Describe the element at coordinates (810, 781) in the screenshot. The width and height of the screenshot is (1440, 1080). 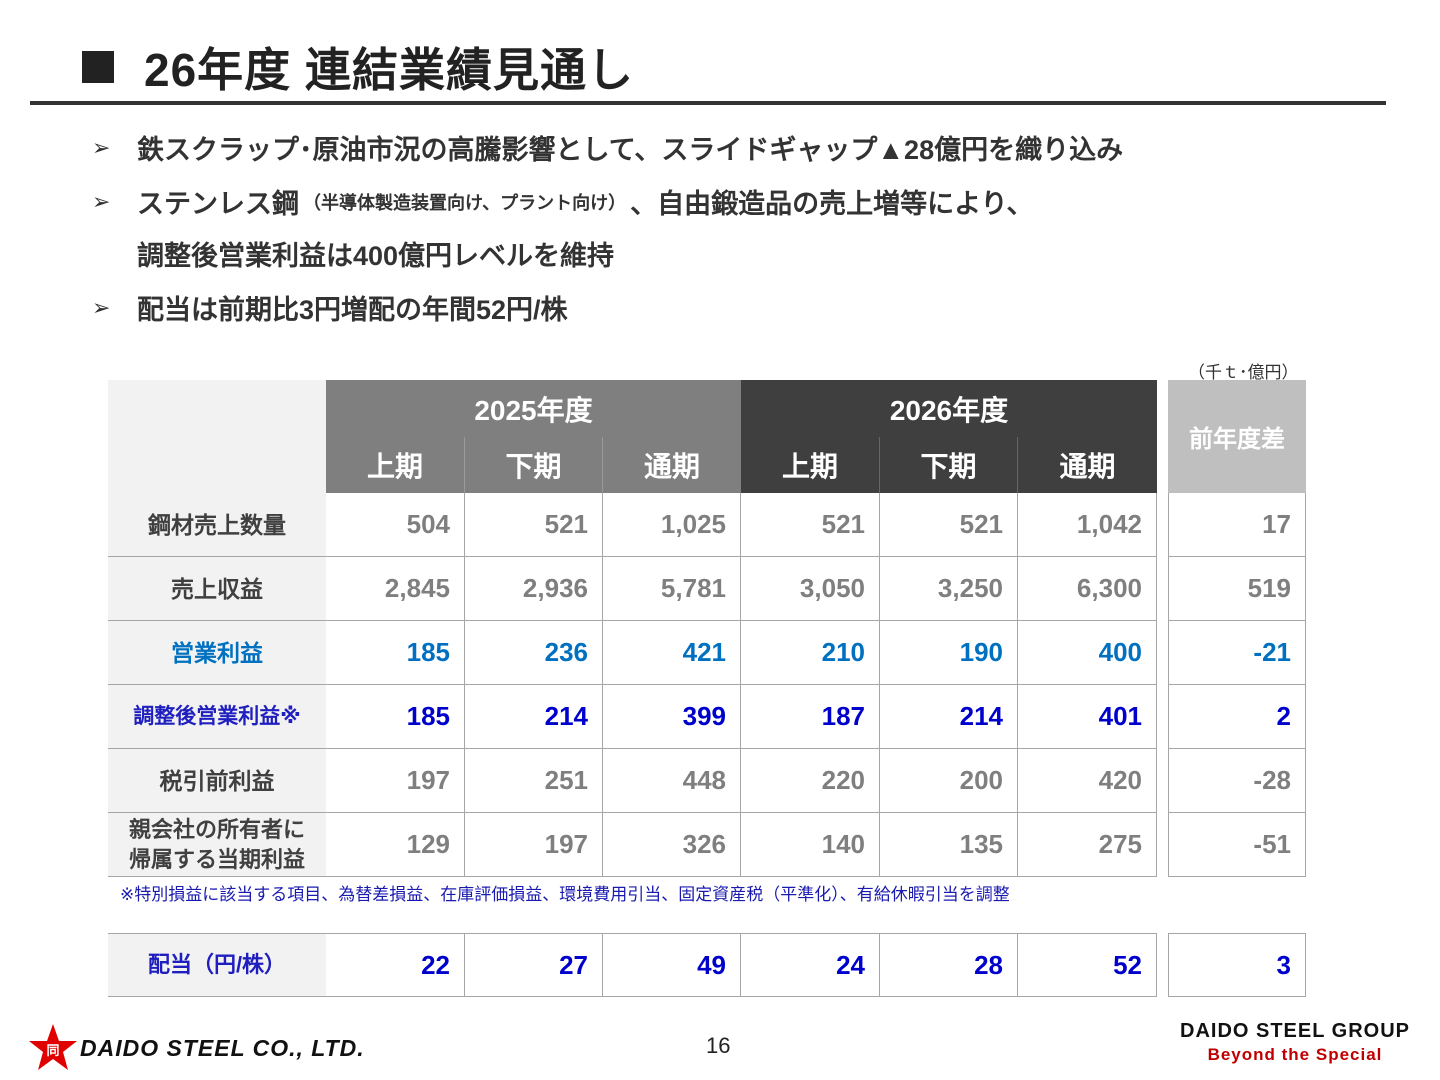
I see `table-cell: 220` at that location.